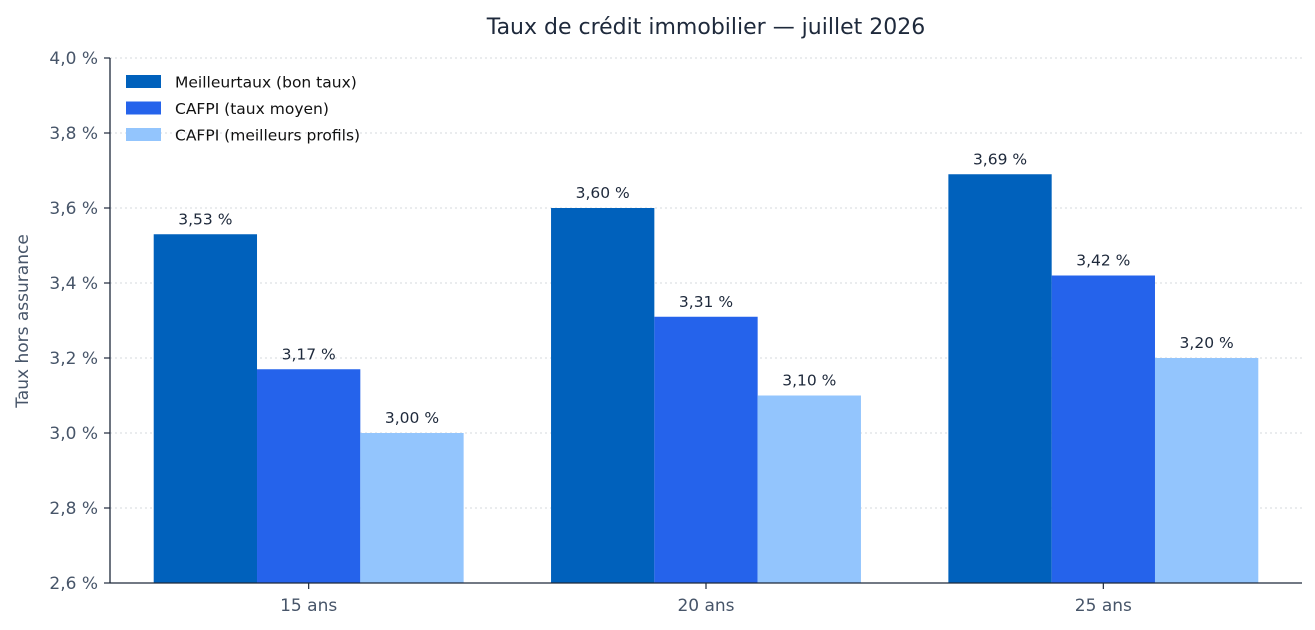 The height and width of the screenshot is (630, 1315). Describe the element at coordinates (1207, 343) in the screenshot. I see `data-label: 3,20 %` at that location.